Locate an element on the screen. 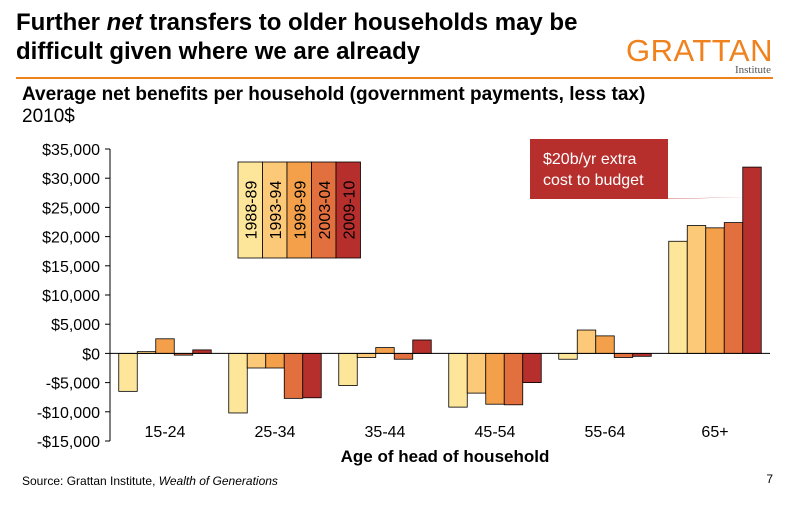 The width and height of the screenshot is (789, 513). bar-2009-10-65+ is located at coordinates (752, 260).